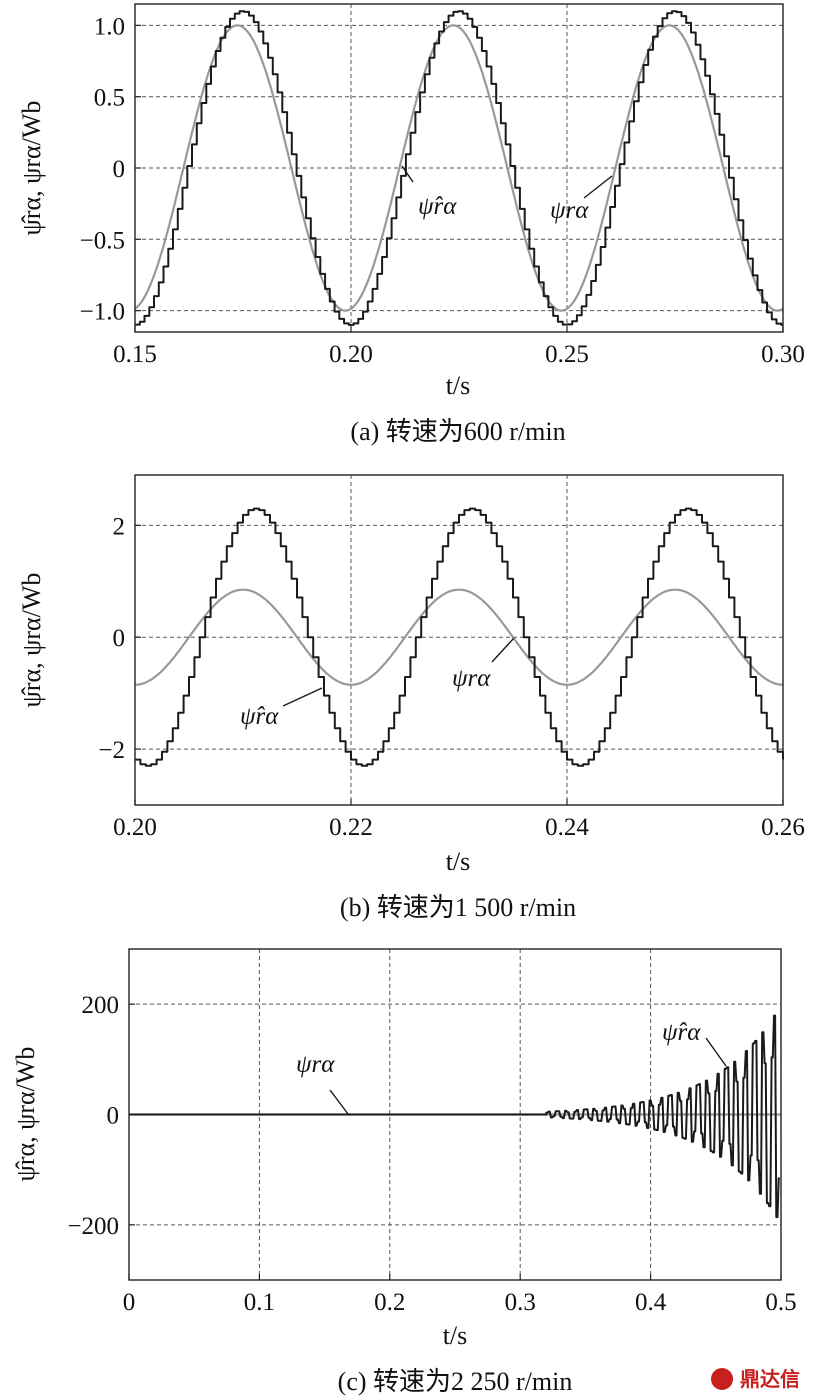 This screenshot has width=814, height=1400. What do you see at coordinates (783, 354) in the screenshot?
I see `x-tick-label: 0.30` at bounding box center [783, 354].